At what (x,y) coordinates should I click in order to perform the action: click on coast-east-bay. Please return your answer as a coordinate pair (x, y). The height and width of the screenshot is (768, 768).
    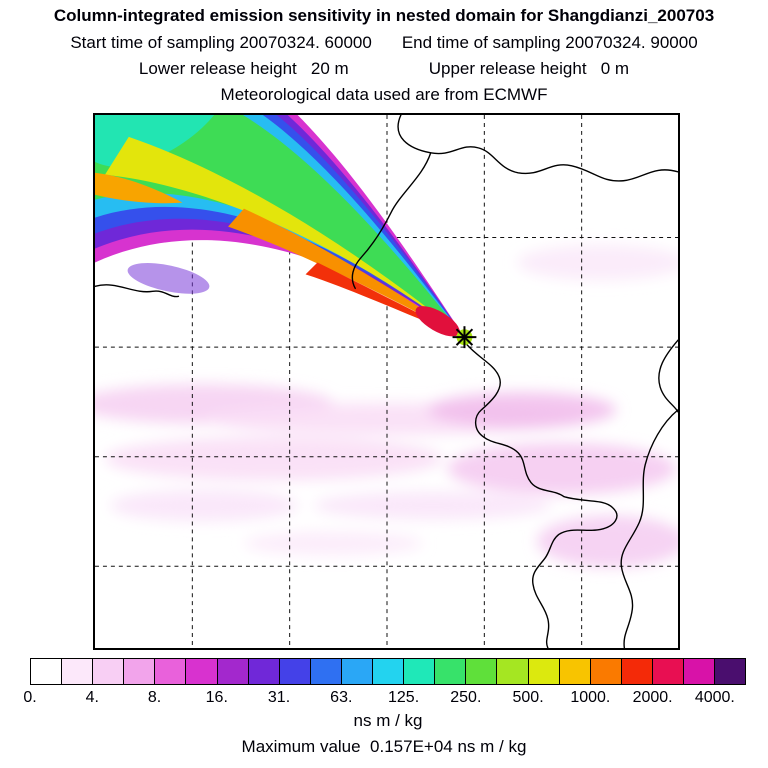
    Looking at the image, I should click on (668, 376).